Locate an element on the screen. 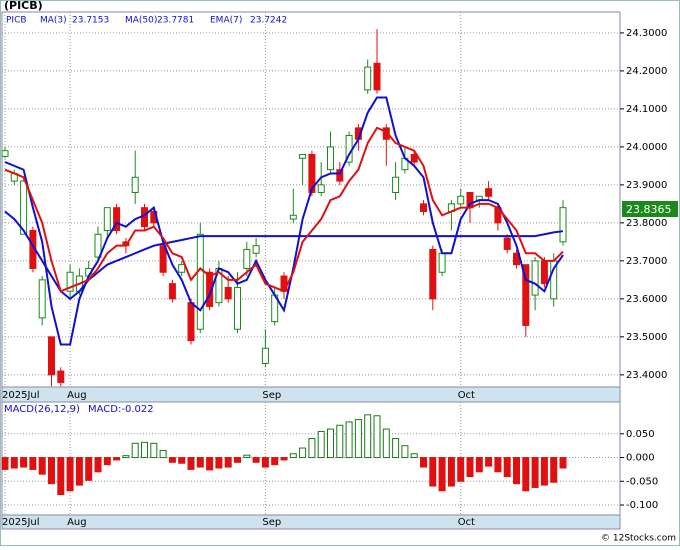  x-axis-band is located at coordinates (311, 394).